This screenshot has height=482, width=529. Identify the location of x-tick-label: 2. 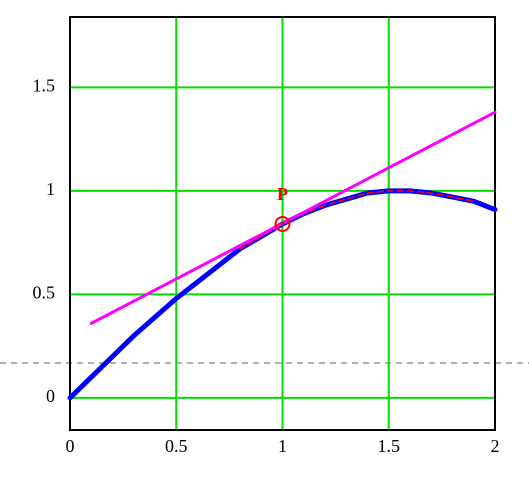
(495, 446).